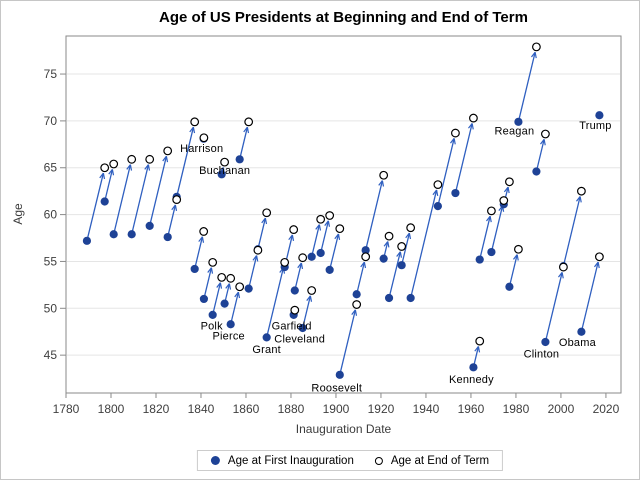 Image resolution: width=640 pixels, height=480 pixels. I want to click on arrow-line-monroe, so click(158, 191).